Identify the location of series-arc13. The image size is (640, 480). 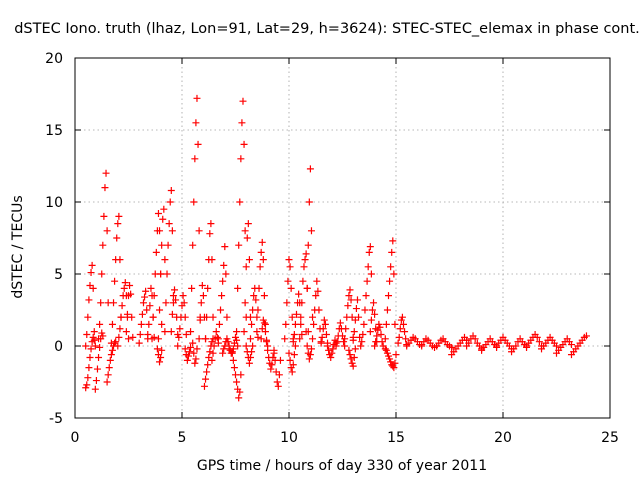
(159, 355).